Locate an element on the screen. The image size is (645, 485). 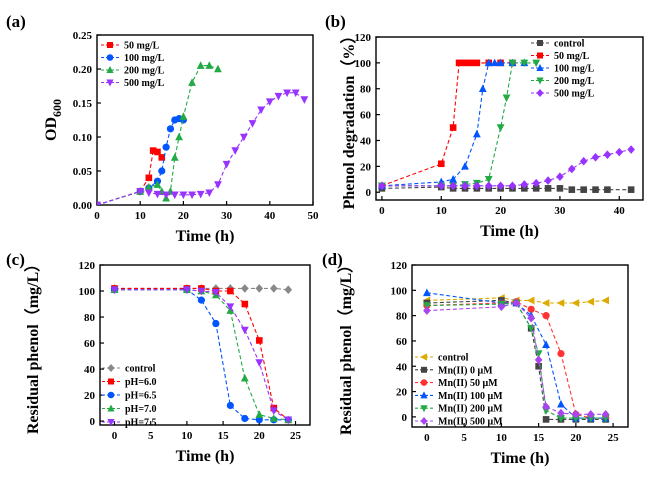
legend-entry: pH=6.0 is located at coordinates (141, 382).